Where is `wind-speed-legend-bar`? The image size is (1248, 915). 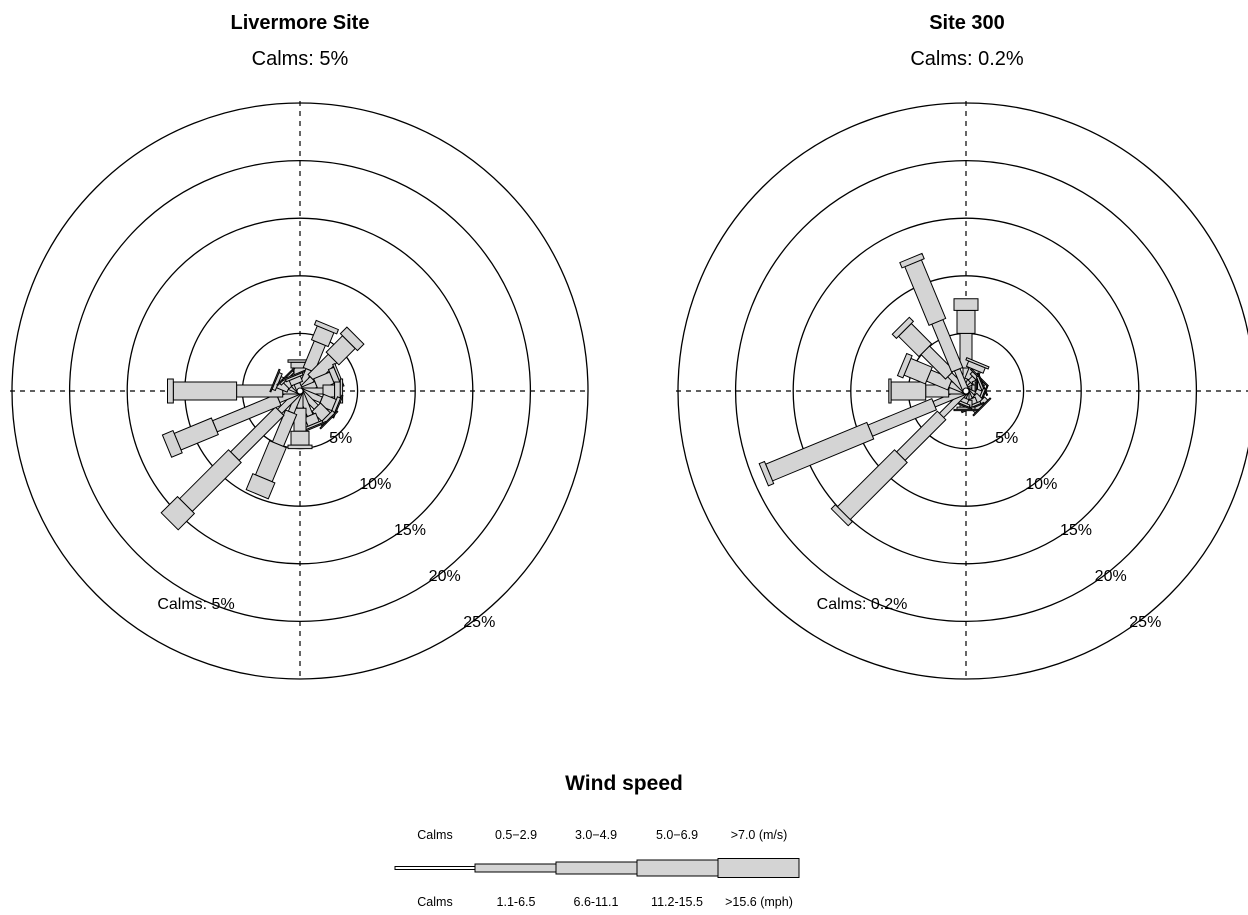
wind-speed-legend-bar is located at coordinates (597, 868).